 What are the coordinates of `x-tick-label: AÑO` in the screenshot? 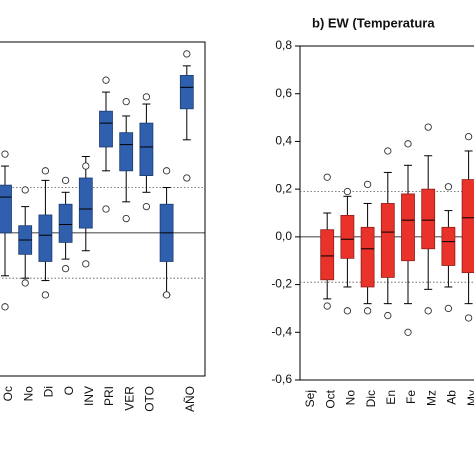 It's located at (190, 399).